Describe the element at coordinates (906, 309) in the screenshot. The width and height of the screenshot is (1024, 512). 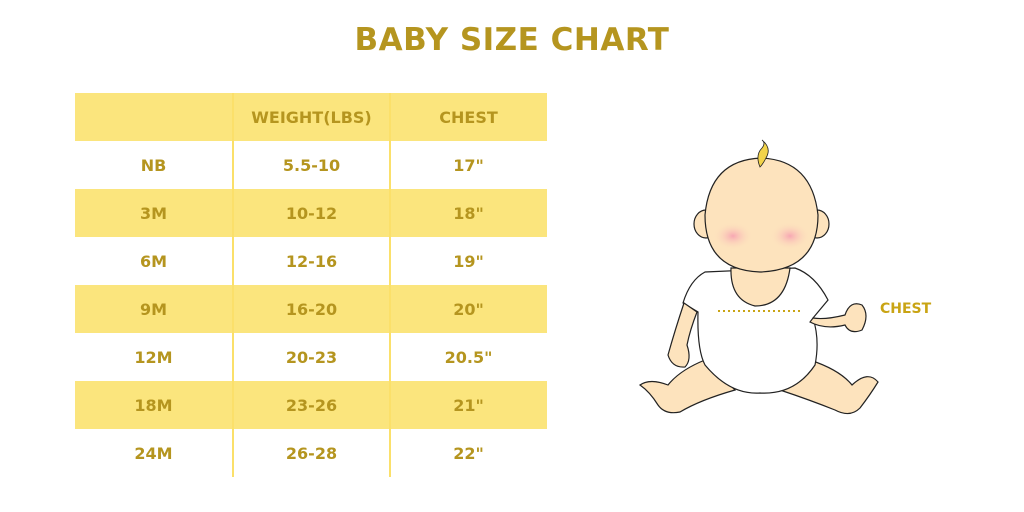
I see `chest-label: CHEST` at that location.